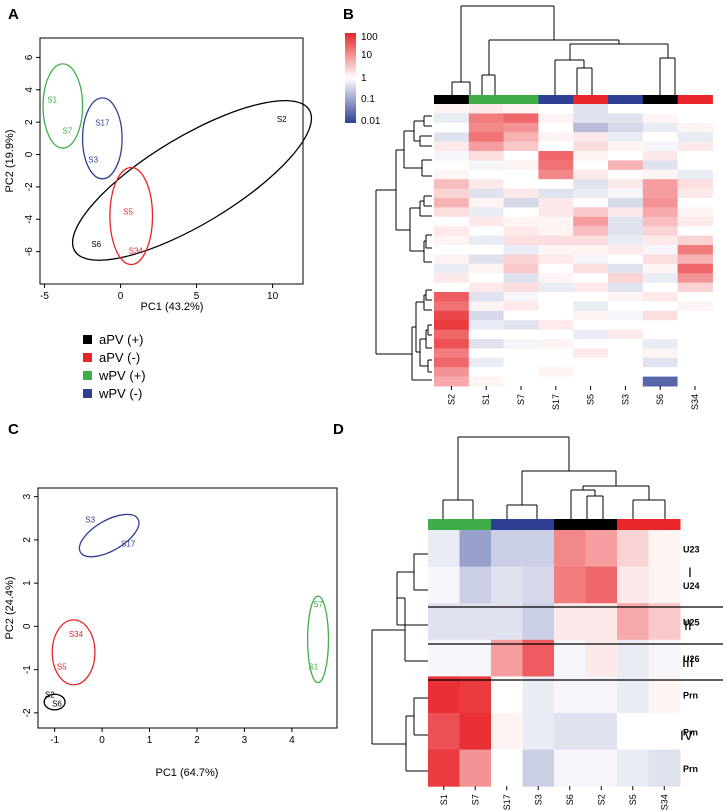 Image resolution: width=727 pixels, height=811 pixels. What do you see at coordinates (87, 393) in the screenshot?
I see `legend-swatch-wpv-minus` at bounding box center [87, 393].